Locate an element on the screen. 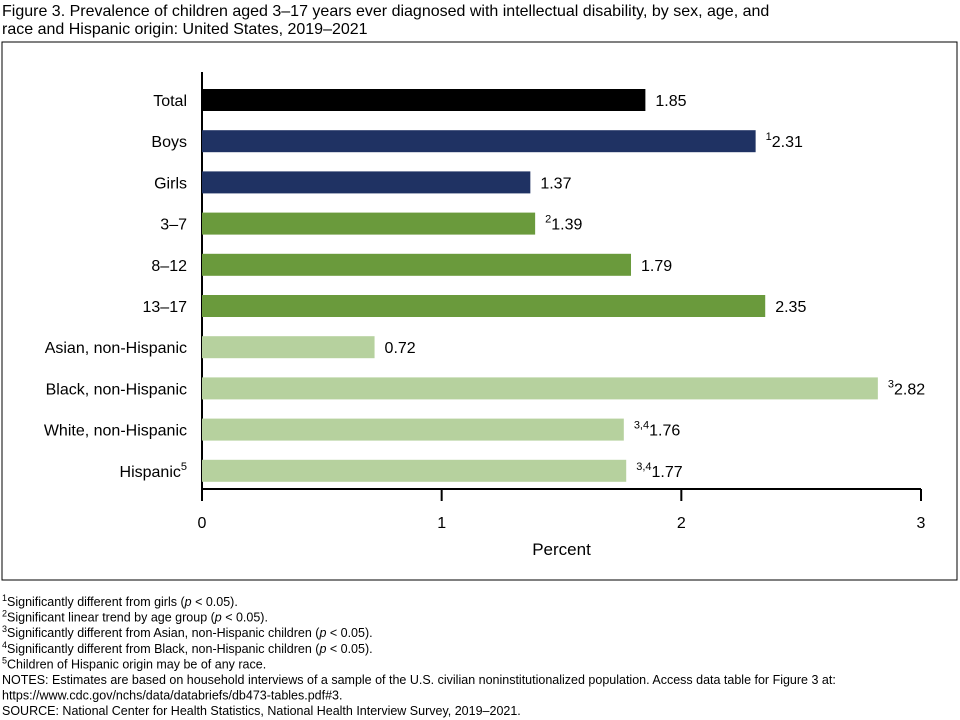 The image size is (960, 720). value-label-number: 0.72 is located at coordinates (400, 348).